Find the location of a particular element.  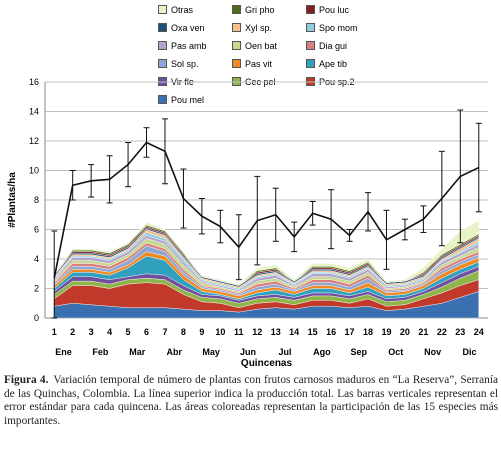

y-tick-label: 8 is located at coordinates (36, 200).